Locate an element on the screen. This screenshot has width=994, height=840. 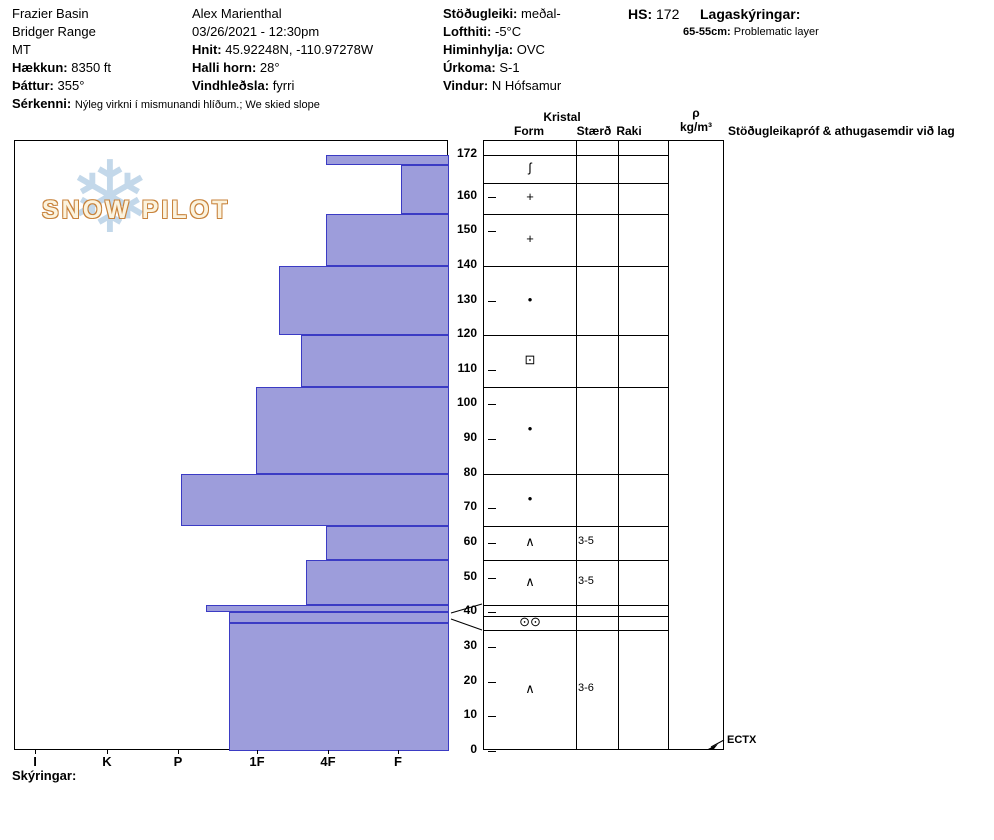
depth-label-110: 110 is located at coordinates (467, 367).